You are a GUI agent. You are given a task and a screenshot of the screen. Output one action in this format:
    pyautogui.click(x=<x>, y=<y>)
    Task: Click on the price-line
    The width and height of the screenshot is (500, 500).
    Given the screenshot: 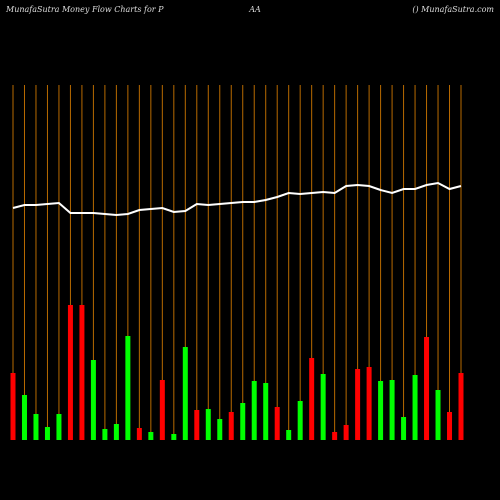 What is the action you would take?
    pyautogui.click(x=237, y=199)
    